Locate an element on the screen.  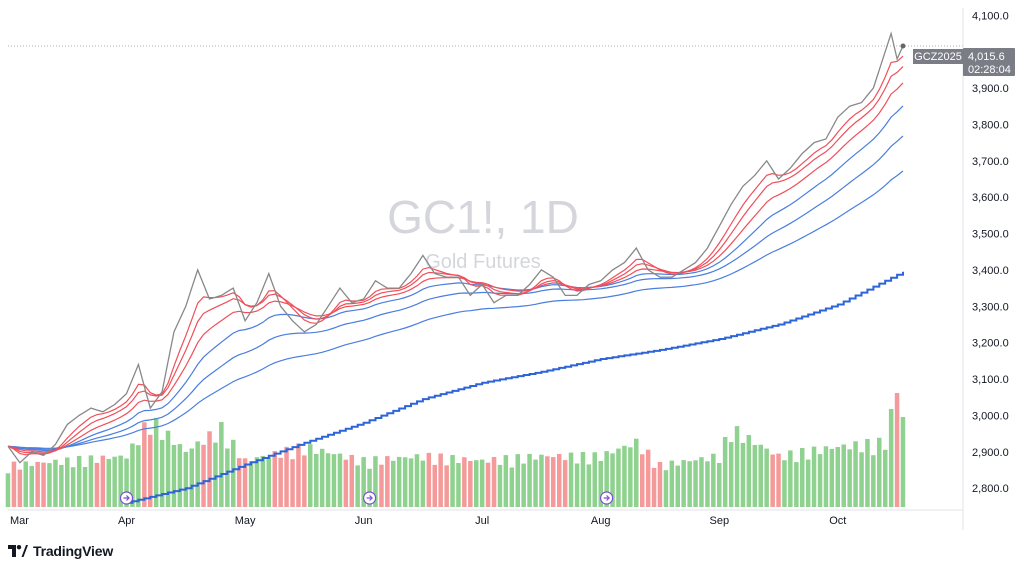
x-tick-label: Mar is located at coordinates (19, 521).